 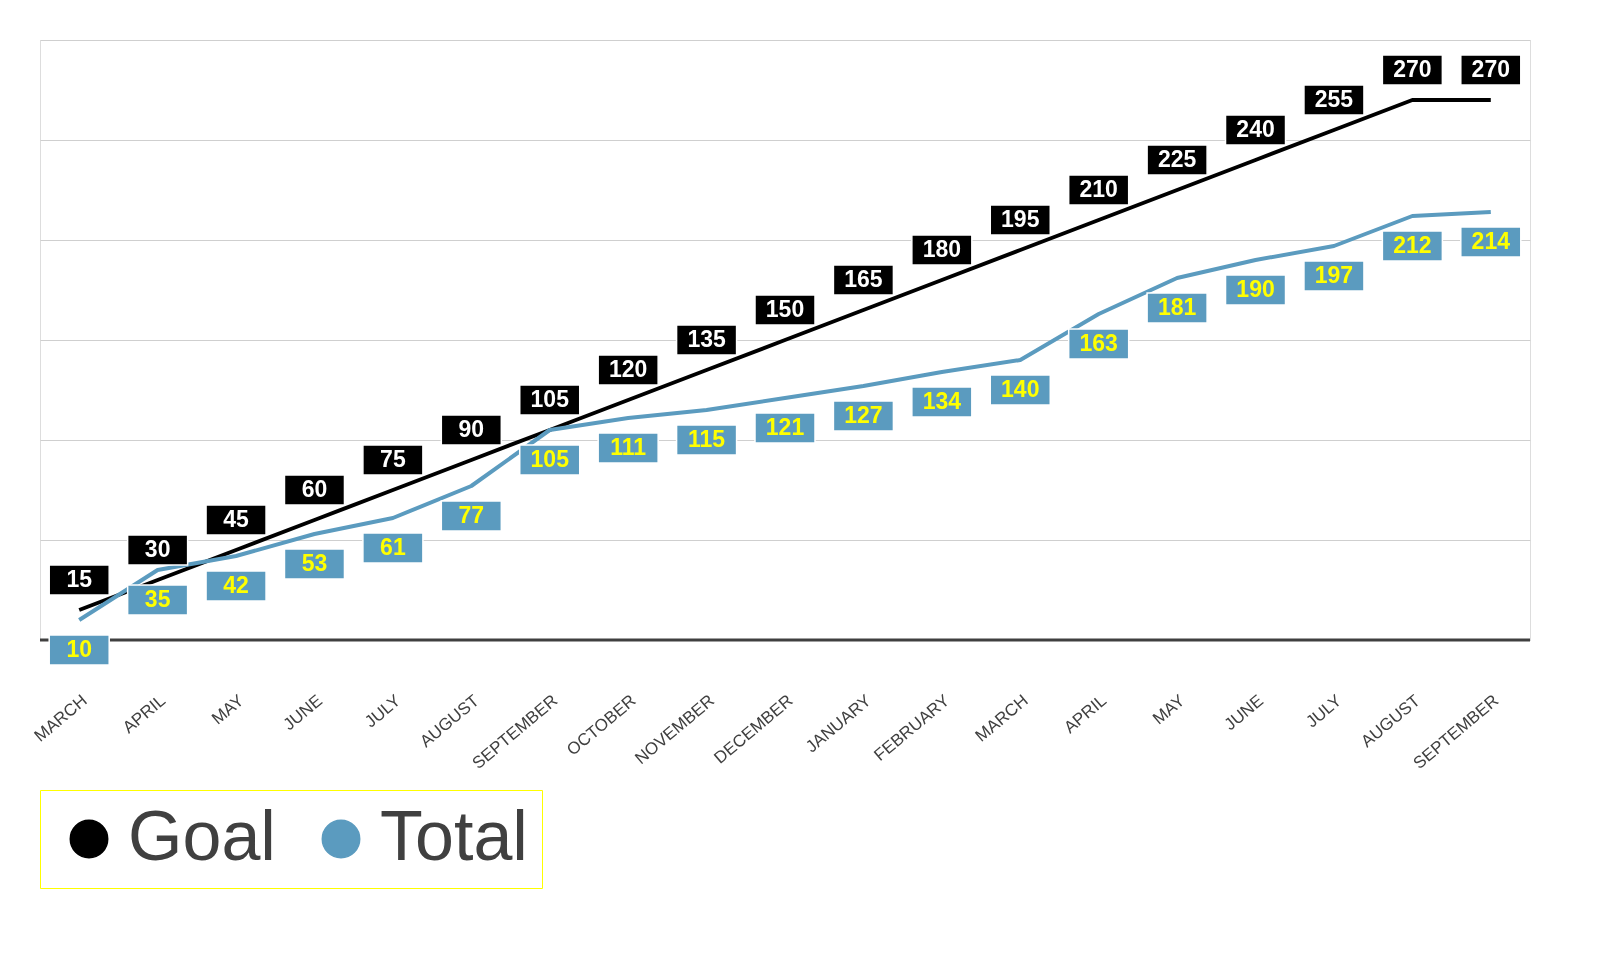 I want to click on data-label: 60, so click(x=314, y=489).